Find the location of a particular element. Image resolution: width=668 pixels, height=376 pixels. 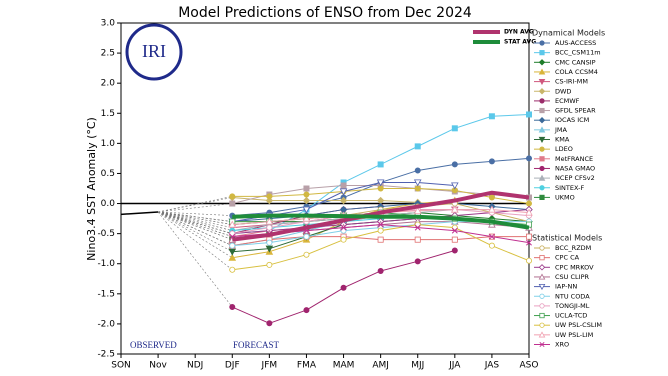

legend-label: JMA is located at coordinates (561, 130).